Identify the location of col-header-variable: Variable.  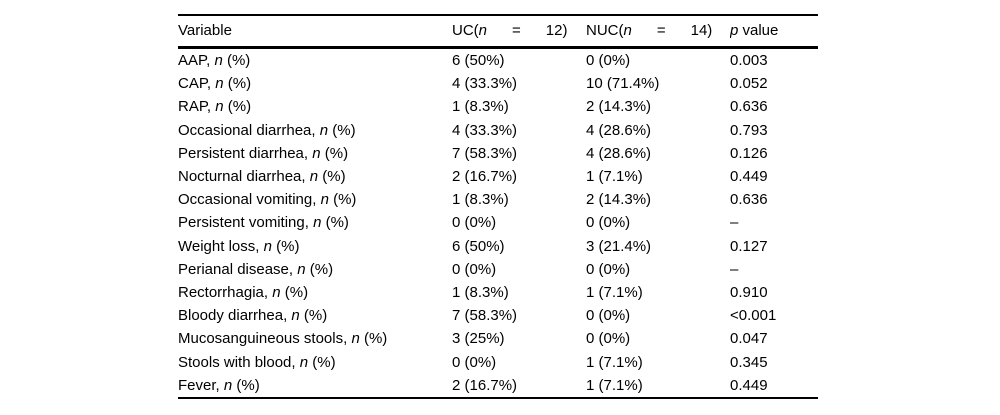
(315, 32).